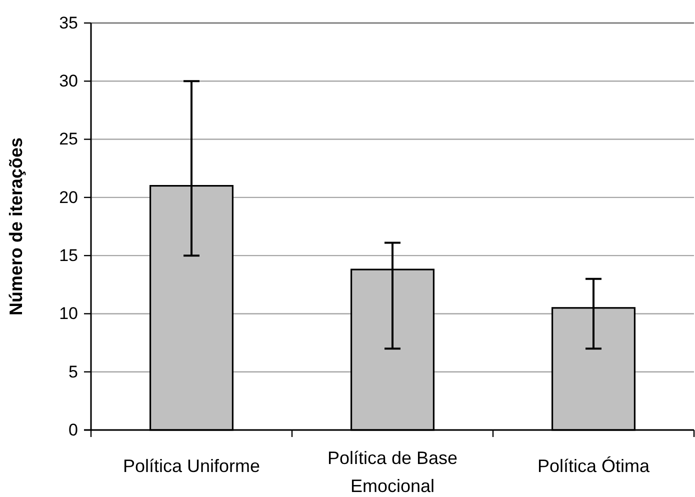  I want to click on x-tick-label: Política Uniforme, so click(191, 466).